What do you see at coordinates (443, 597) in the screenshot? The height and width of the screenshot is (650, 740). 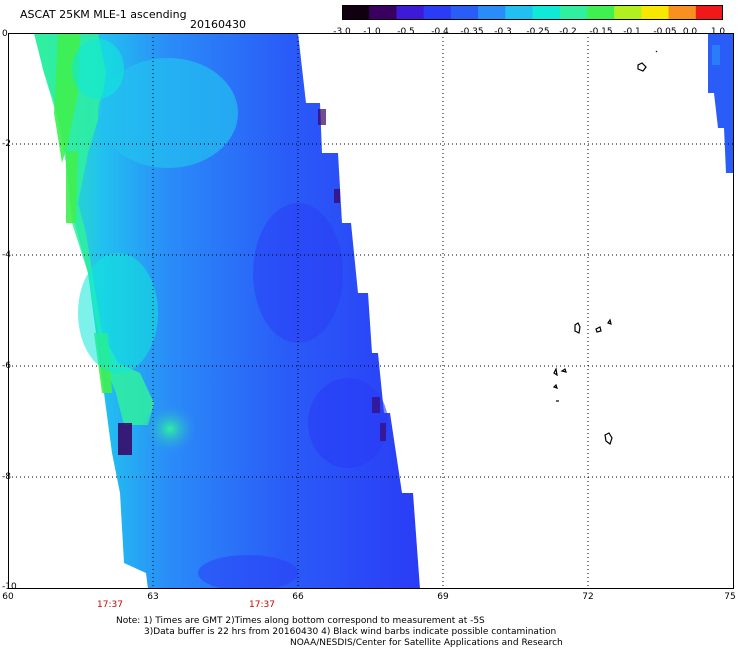 I see `x-tick-label: 69` at bounding box center [443, 597].